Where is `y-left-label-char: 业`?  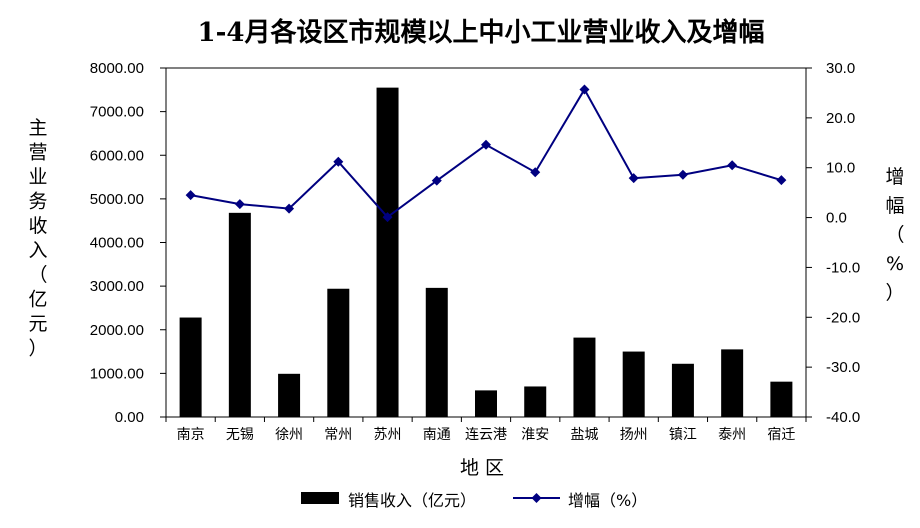 y-left-label-char: 业 is located at coordinates (37, 177).